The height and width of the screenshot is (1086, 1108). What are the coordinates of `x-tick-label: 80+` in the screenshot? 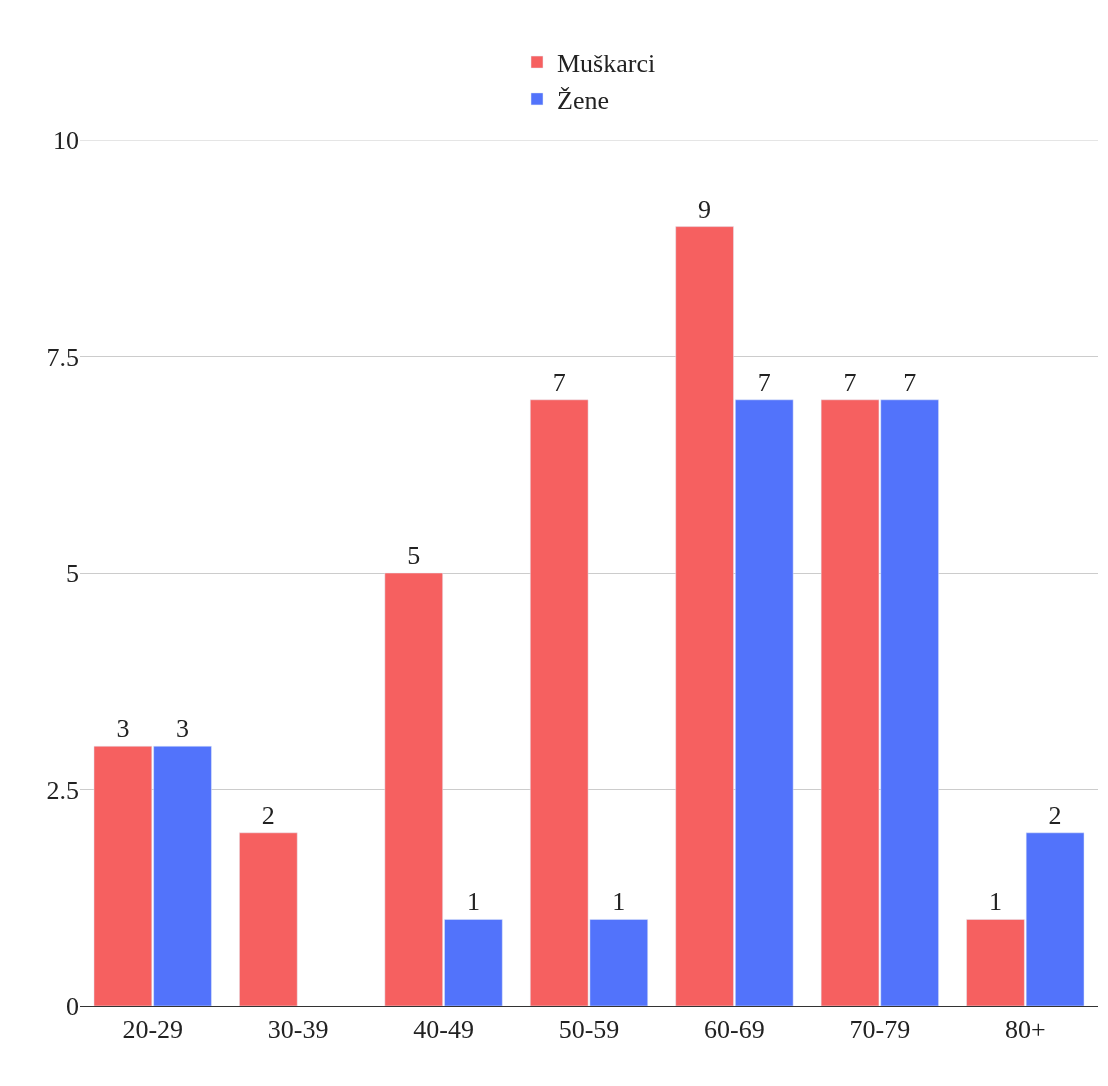 It's located at (1025, 1030).